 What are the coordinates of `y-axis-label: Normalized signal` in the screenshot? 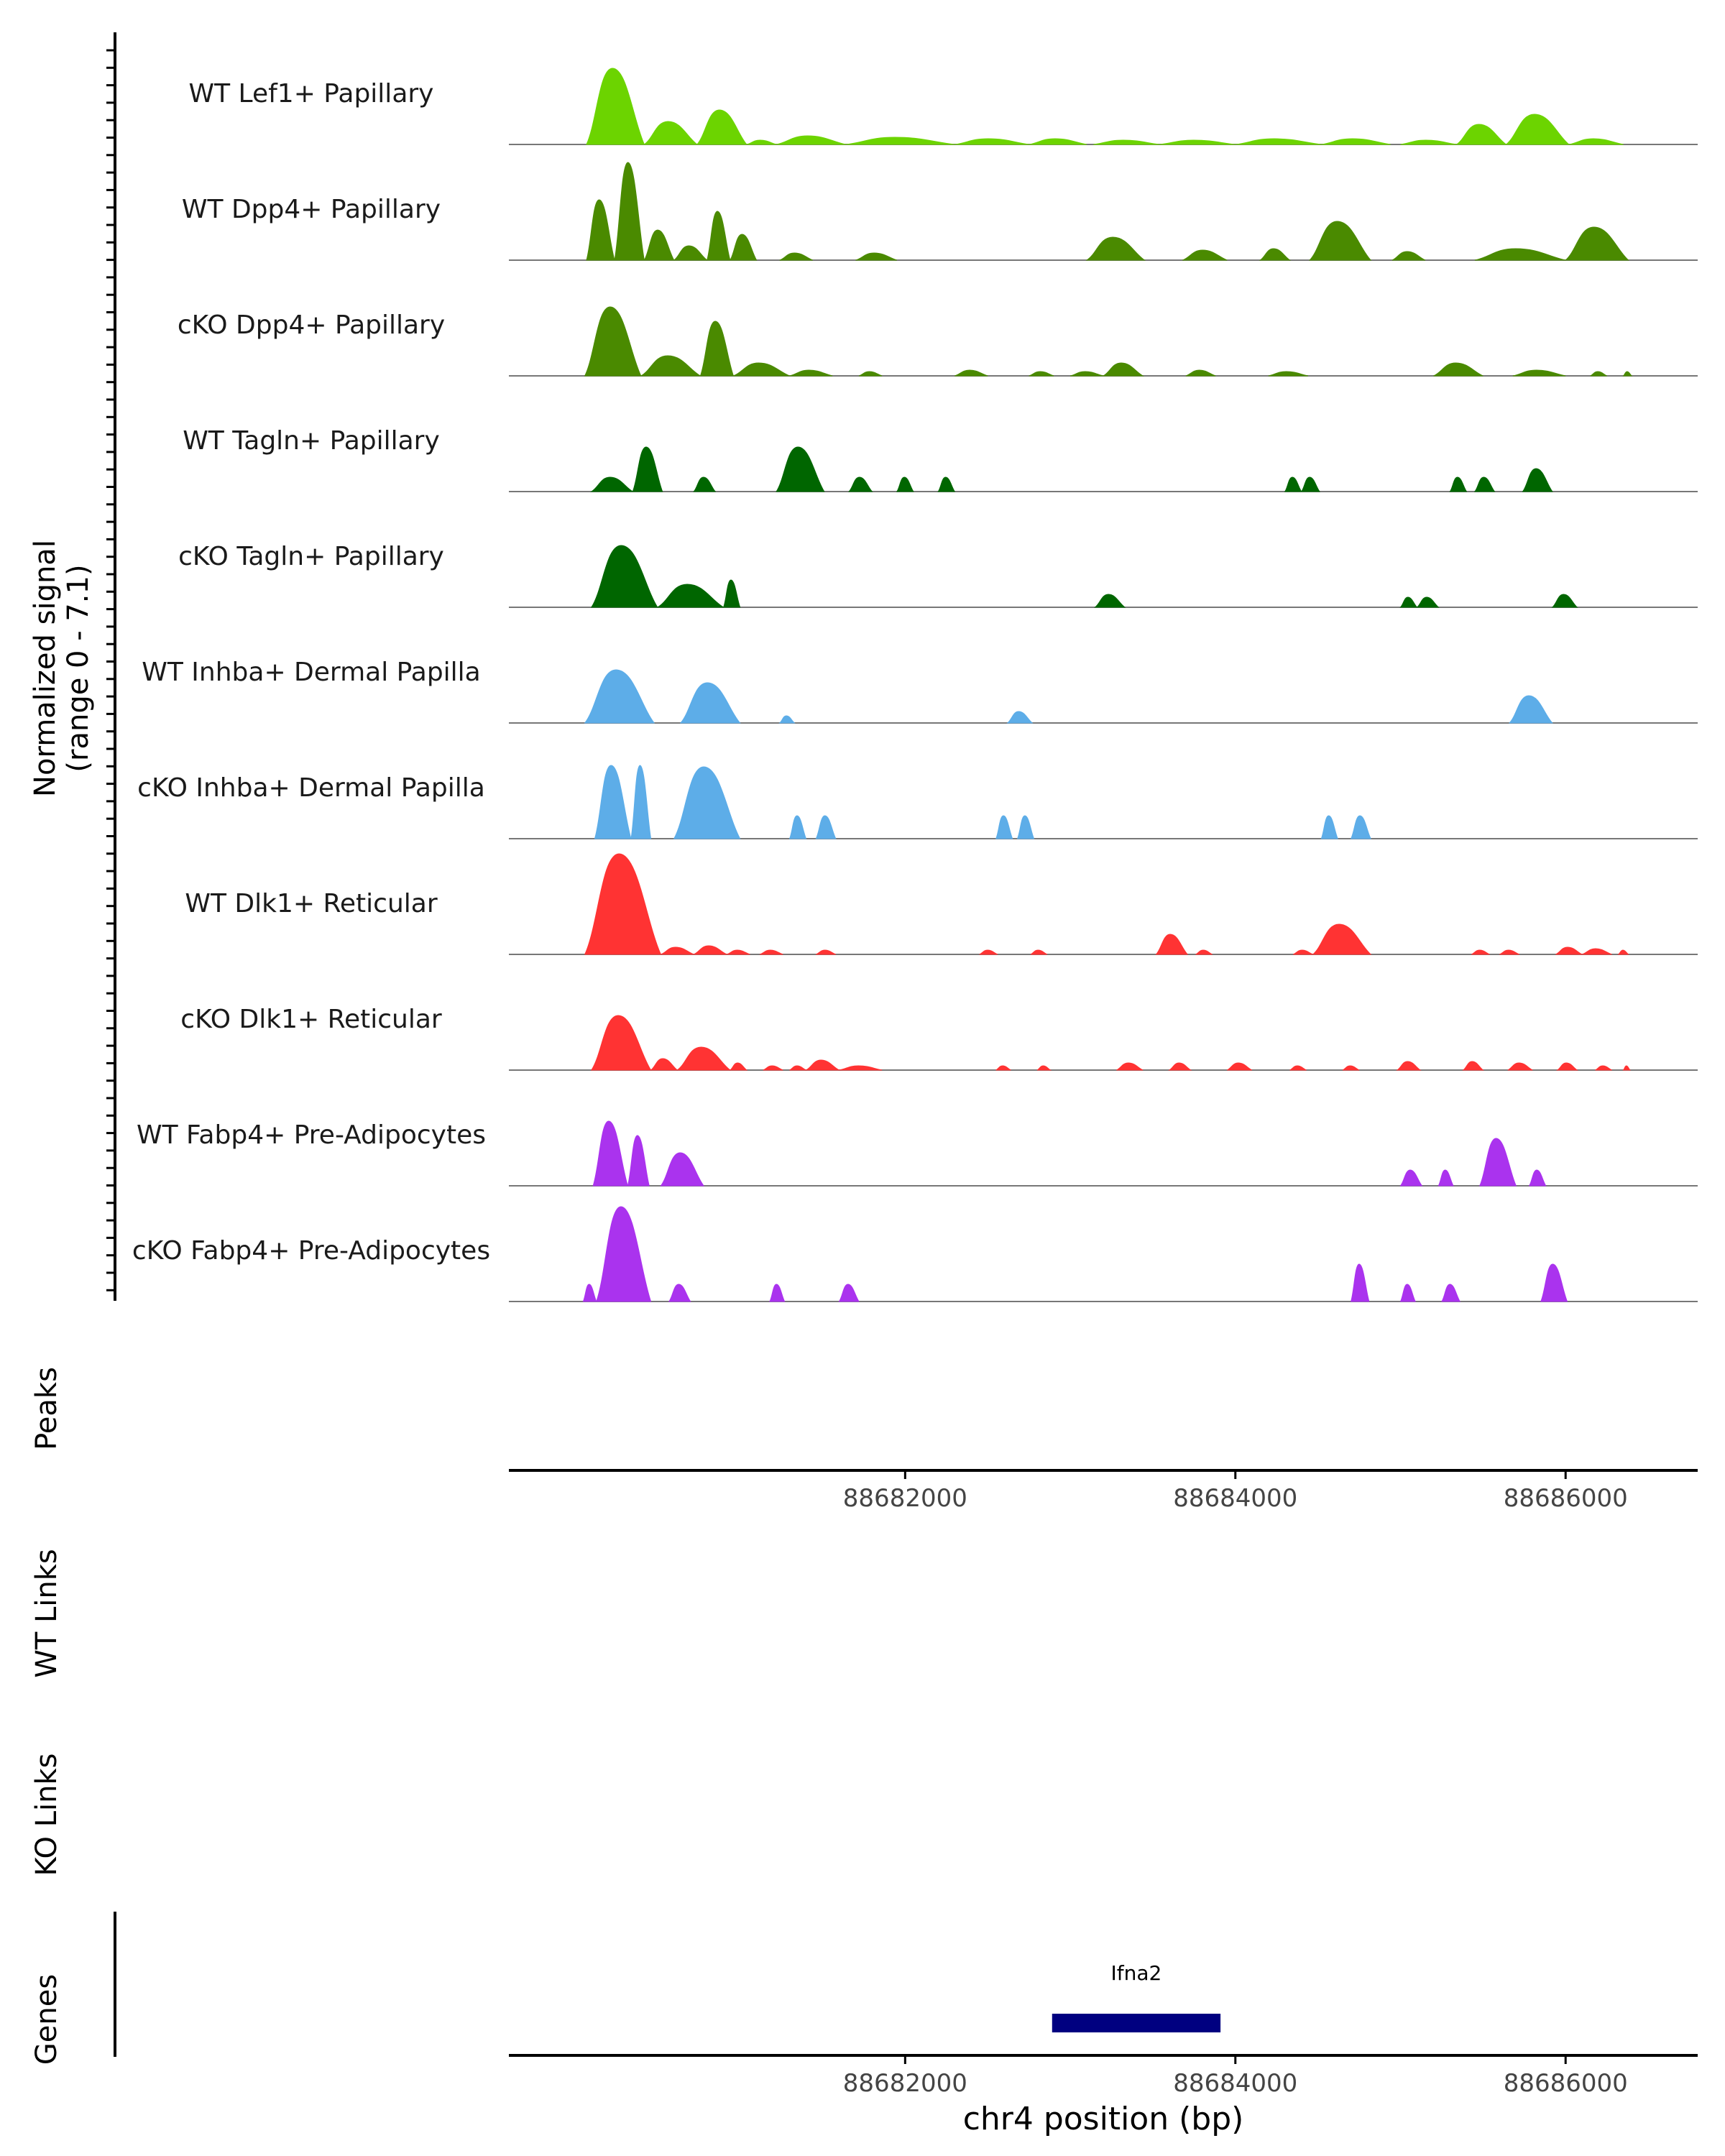 It's located at (45, 668).